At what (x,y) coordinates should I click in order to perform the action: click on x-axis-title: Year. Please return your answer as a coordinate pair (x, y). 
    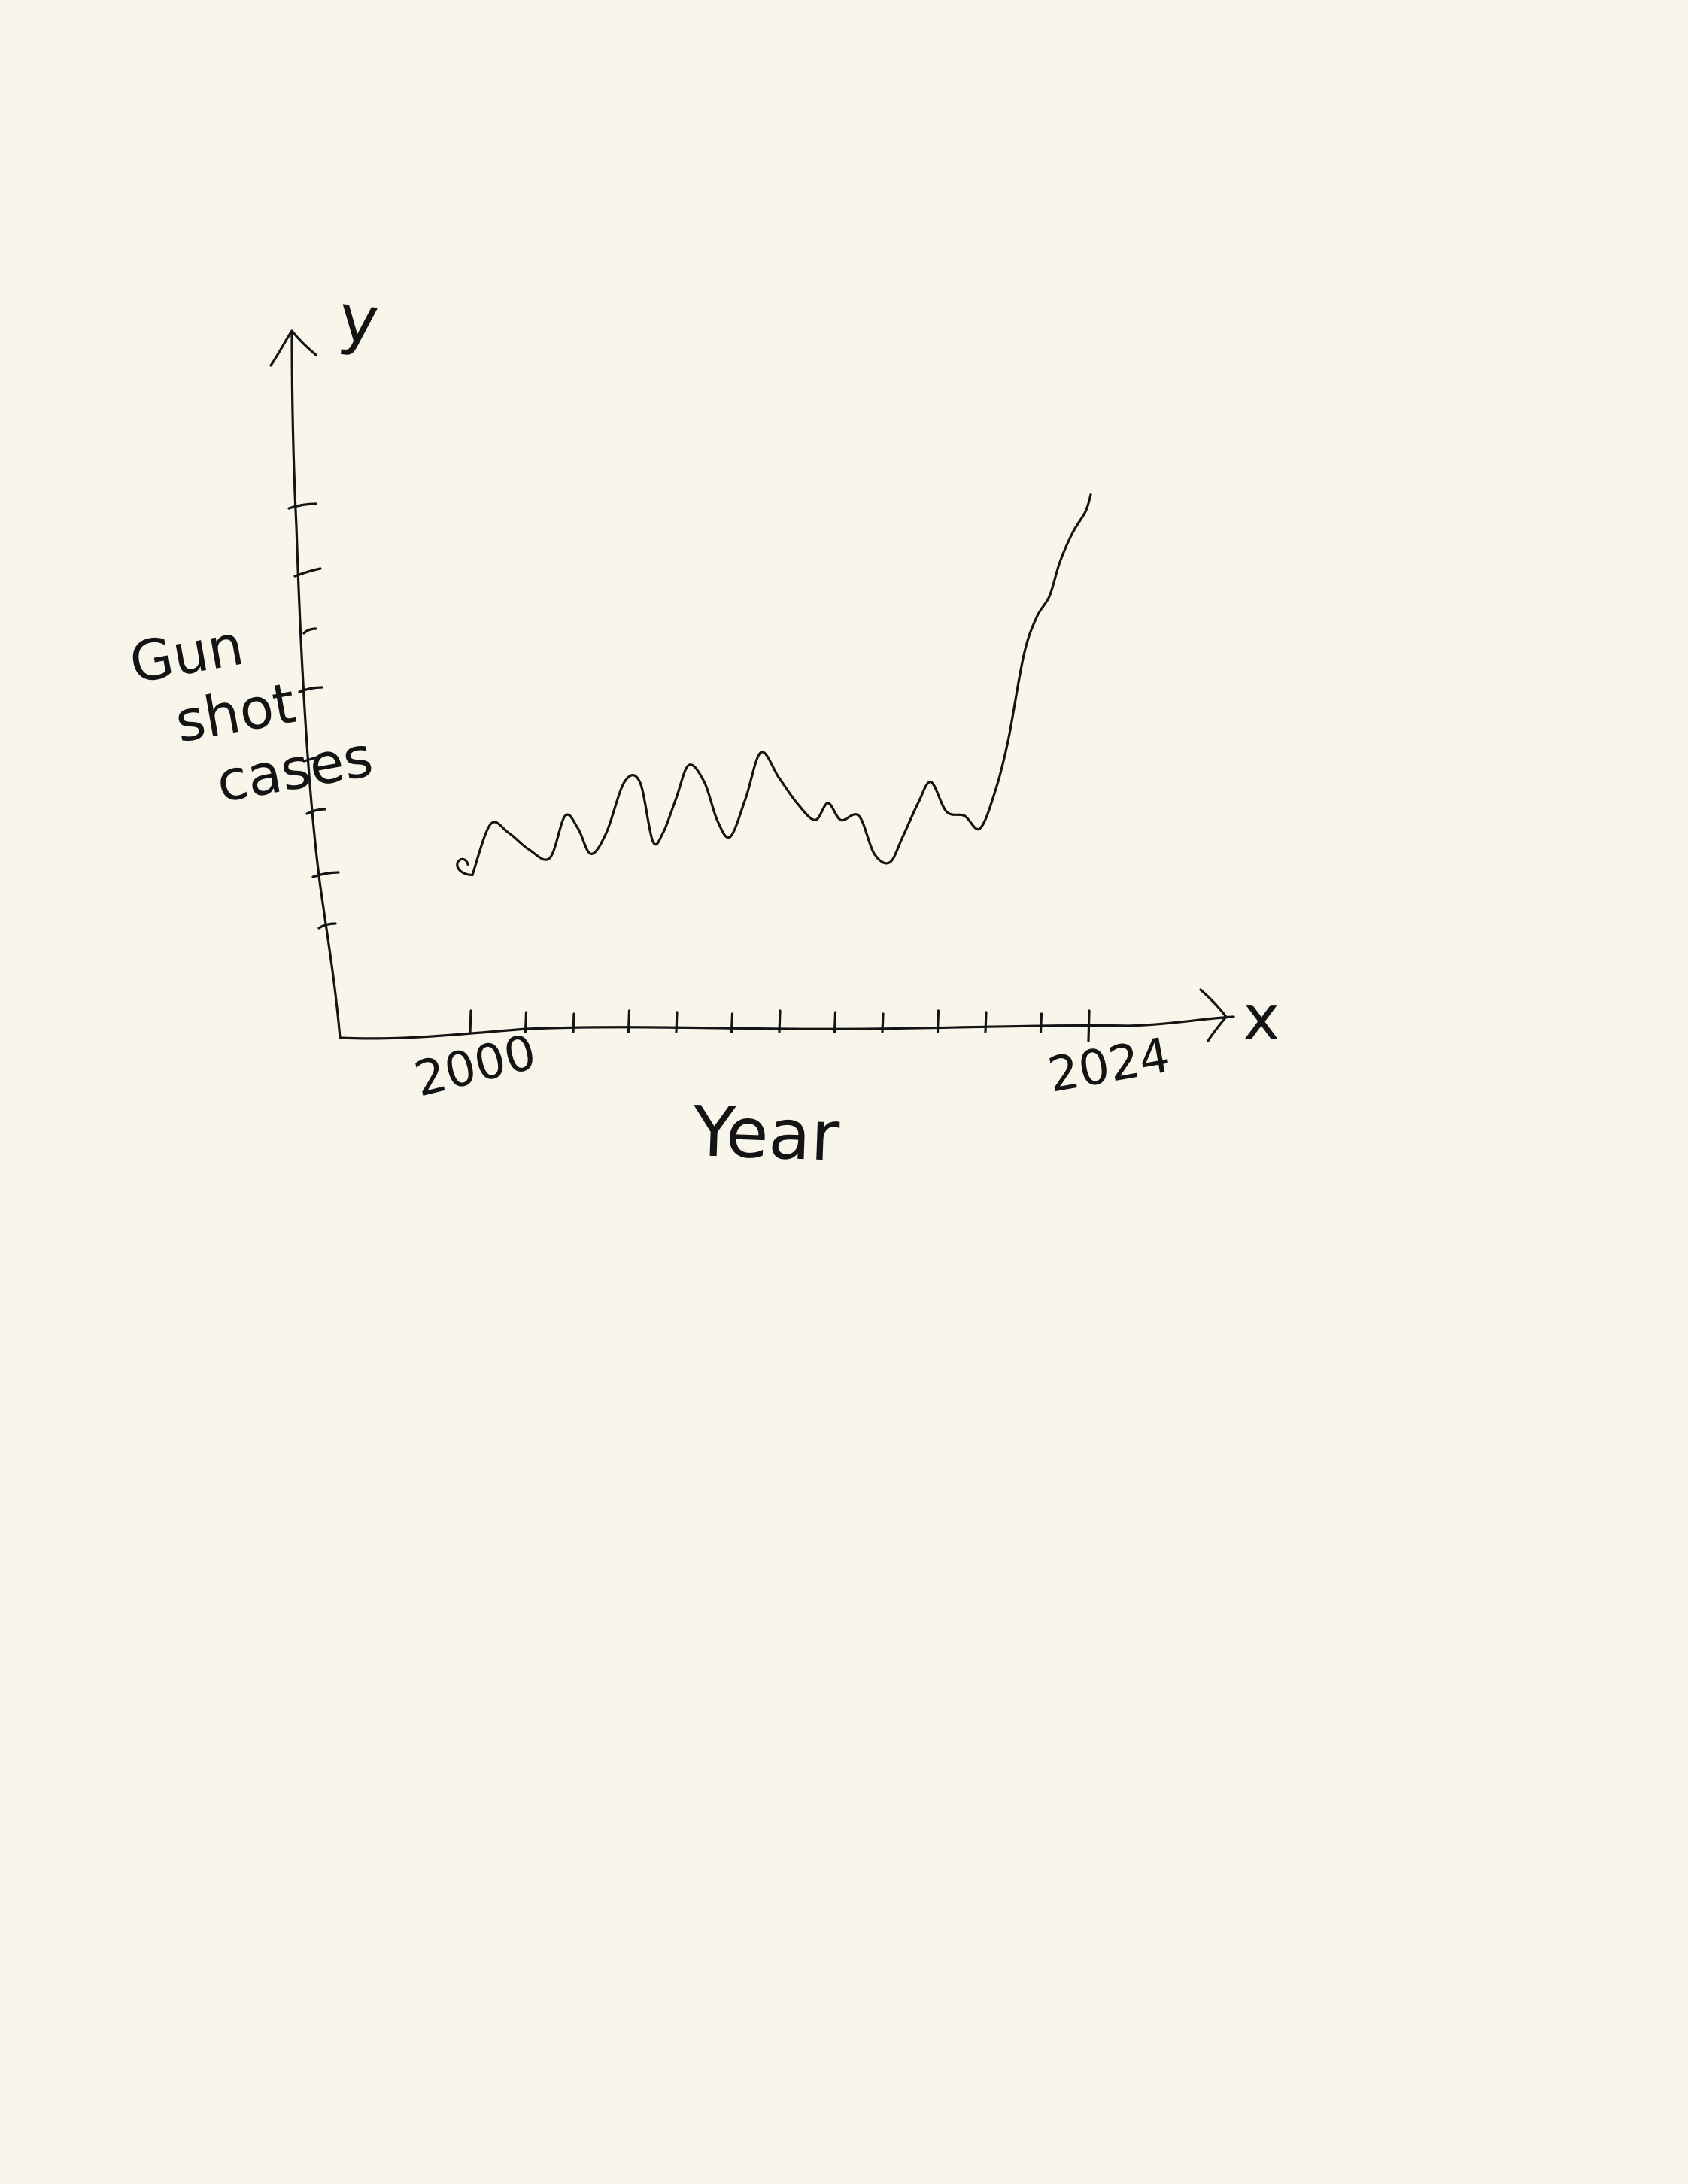
    Looking at the image, I should click on (766, 1134).